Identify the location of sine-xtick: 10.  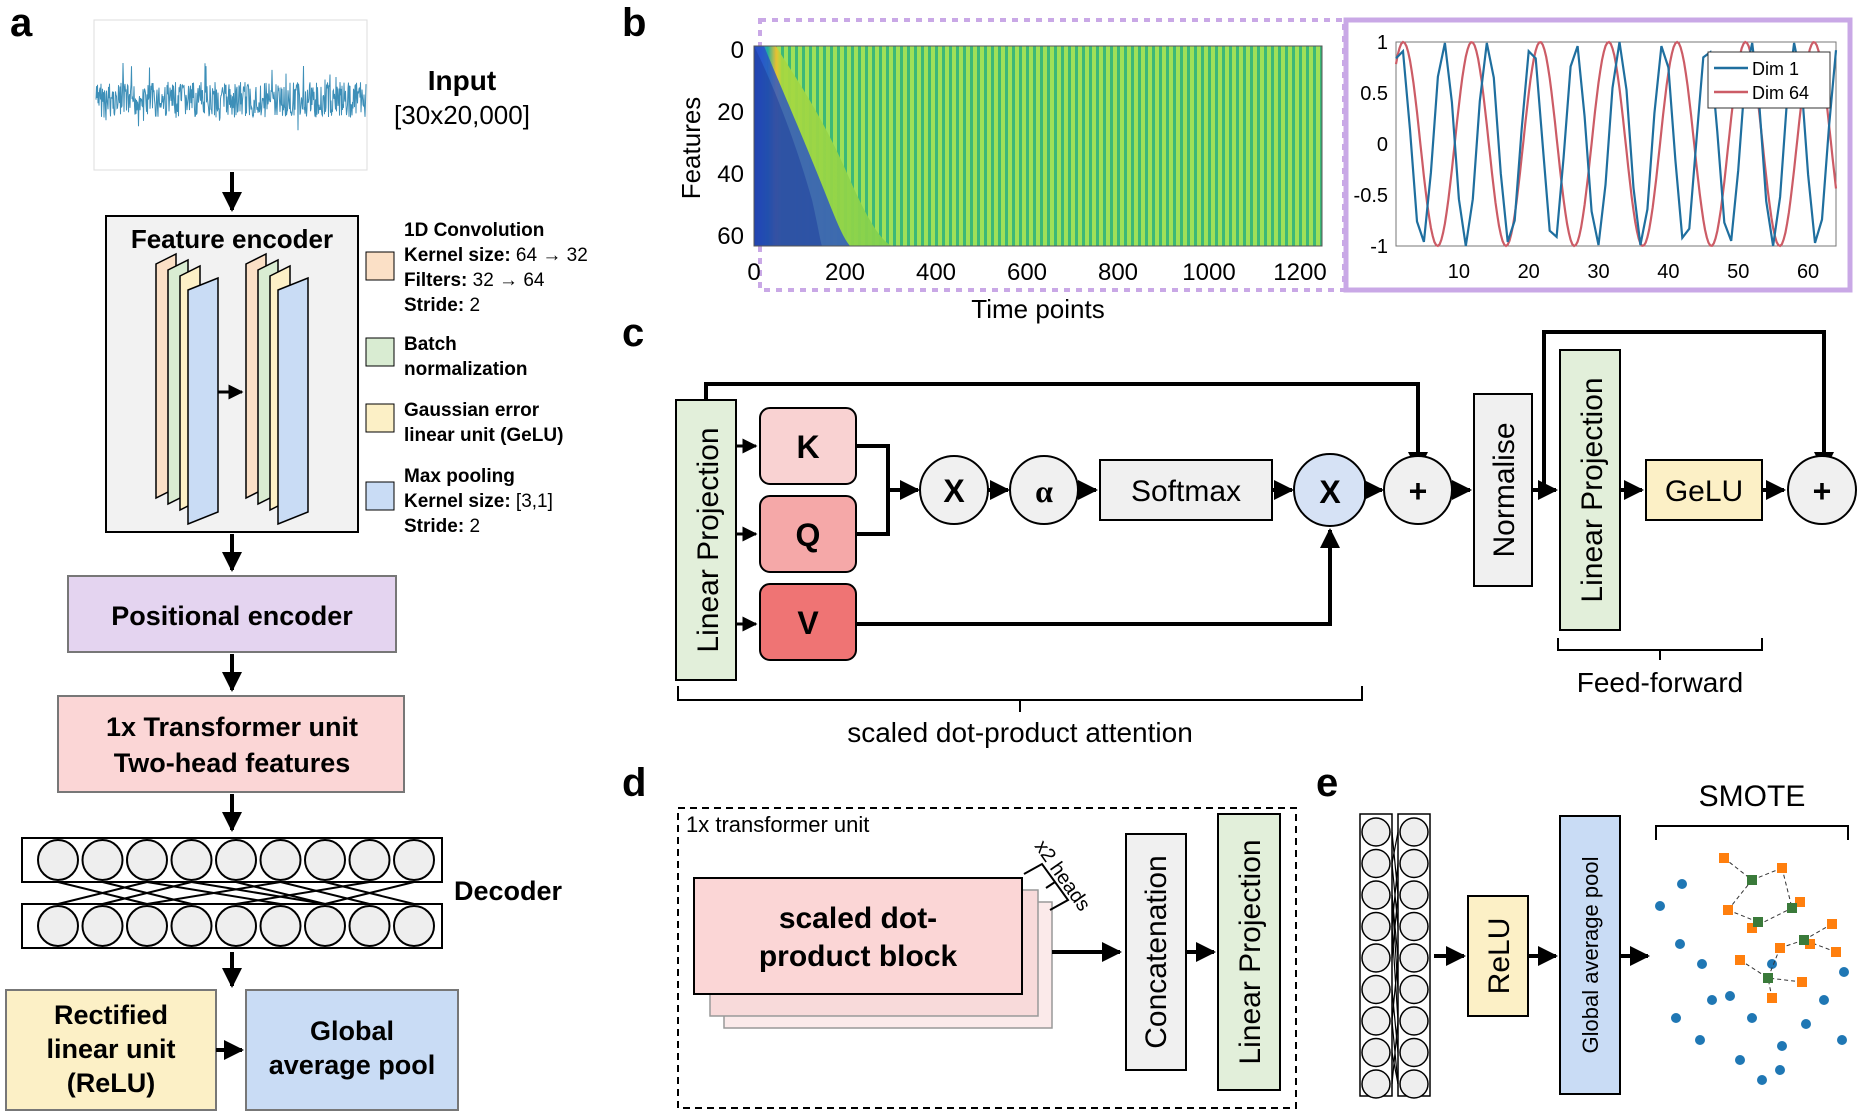
(1459, 272).